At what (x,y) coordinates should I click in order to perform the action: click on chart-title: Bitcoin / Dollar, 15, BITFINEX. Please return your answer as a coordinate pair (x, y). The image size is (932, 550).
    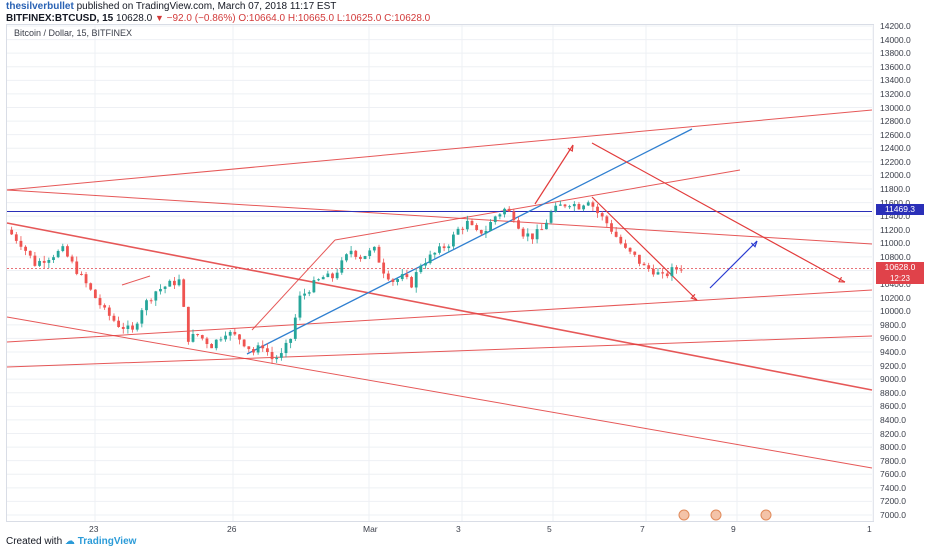
    Looking at the image, I should click on (73, 33).